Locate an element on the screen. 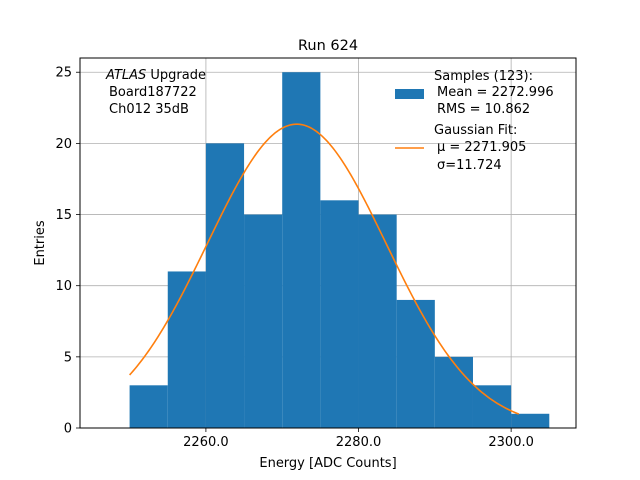  legend-fit-line-2: μ = 2271.905 is located at coordinates (481, 147).